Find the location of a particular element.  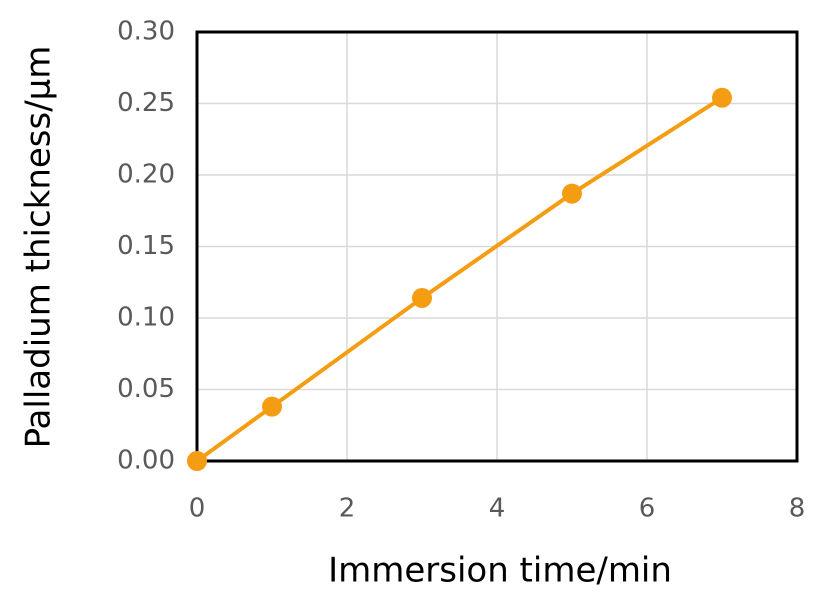

y-tick-label: 0.00 is located at coordinates (146, 461).